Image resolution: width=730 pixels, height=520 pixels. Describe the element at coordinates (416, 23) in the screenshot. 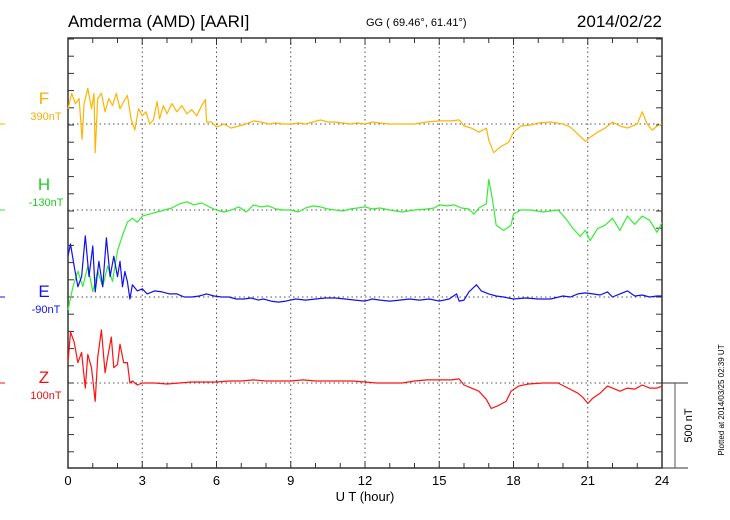

I see `station-coordinates: GG ( 69.46°, 61.41°)` at that location.